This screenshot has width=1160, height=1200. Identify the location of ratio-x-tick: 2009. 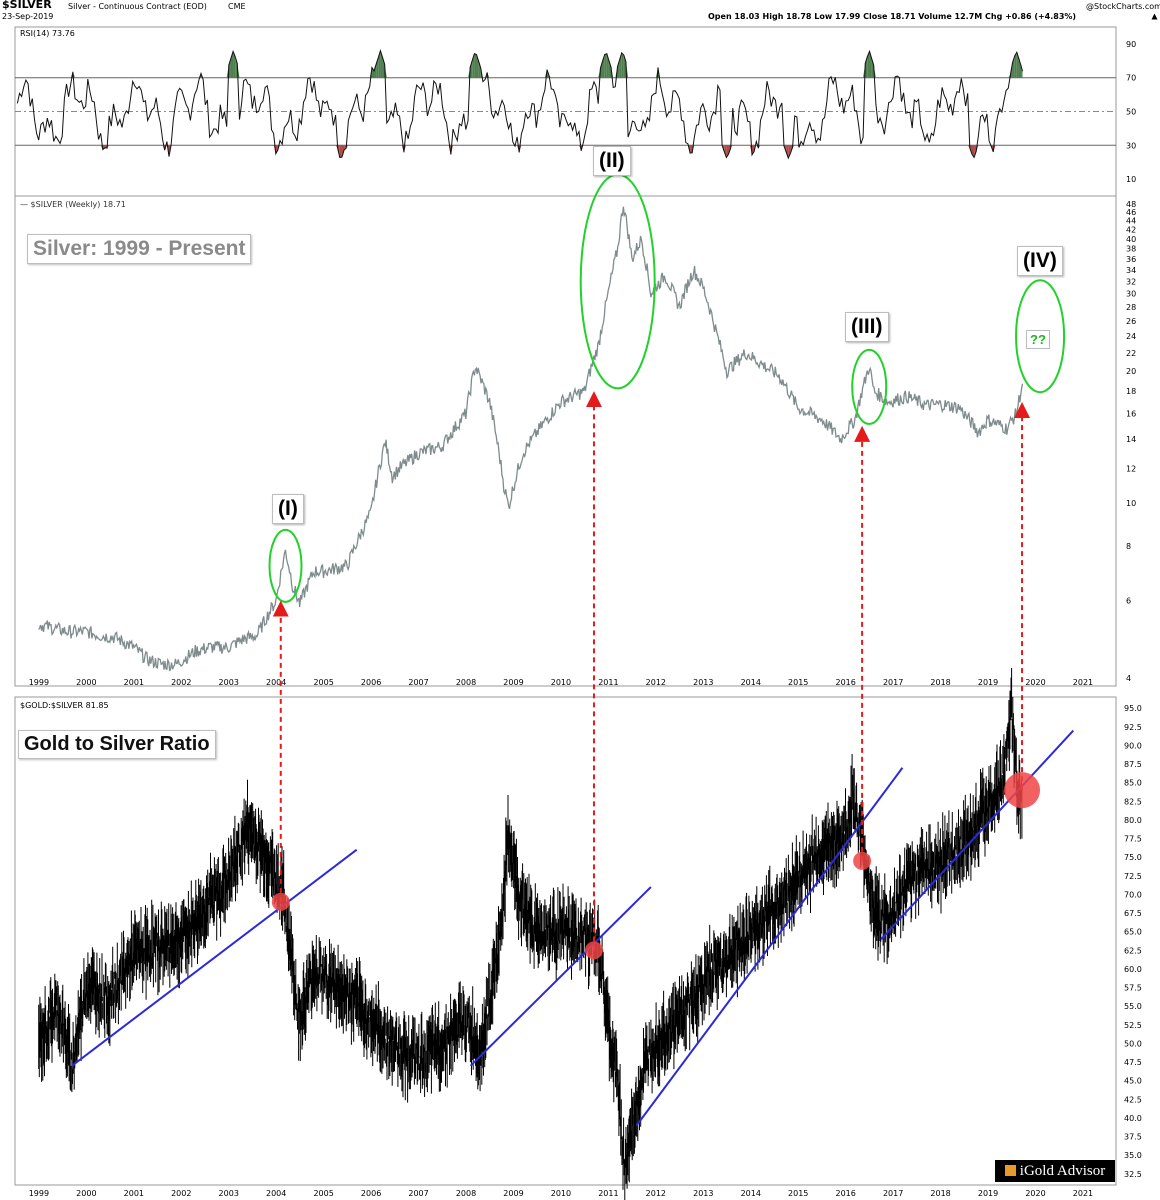
(513, 1193).